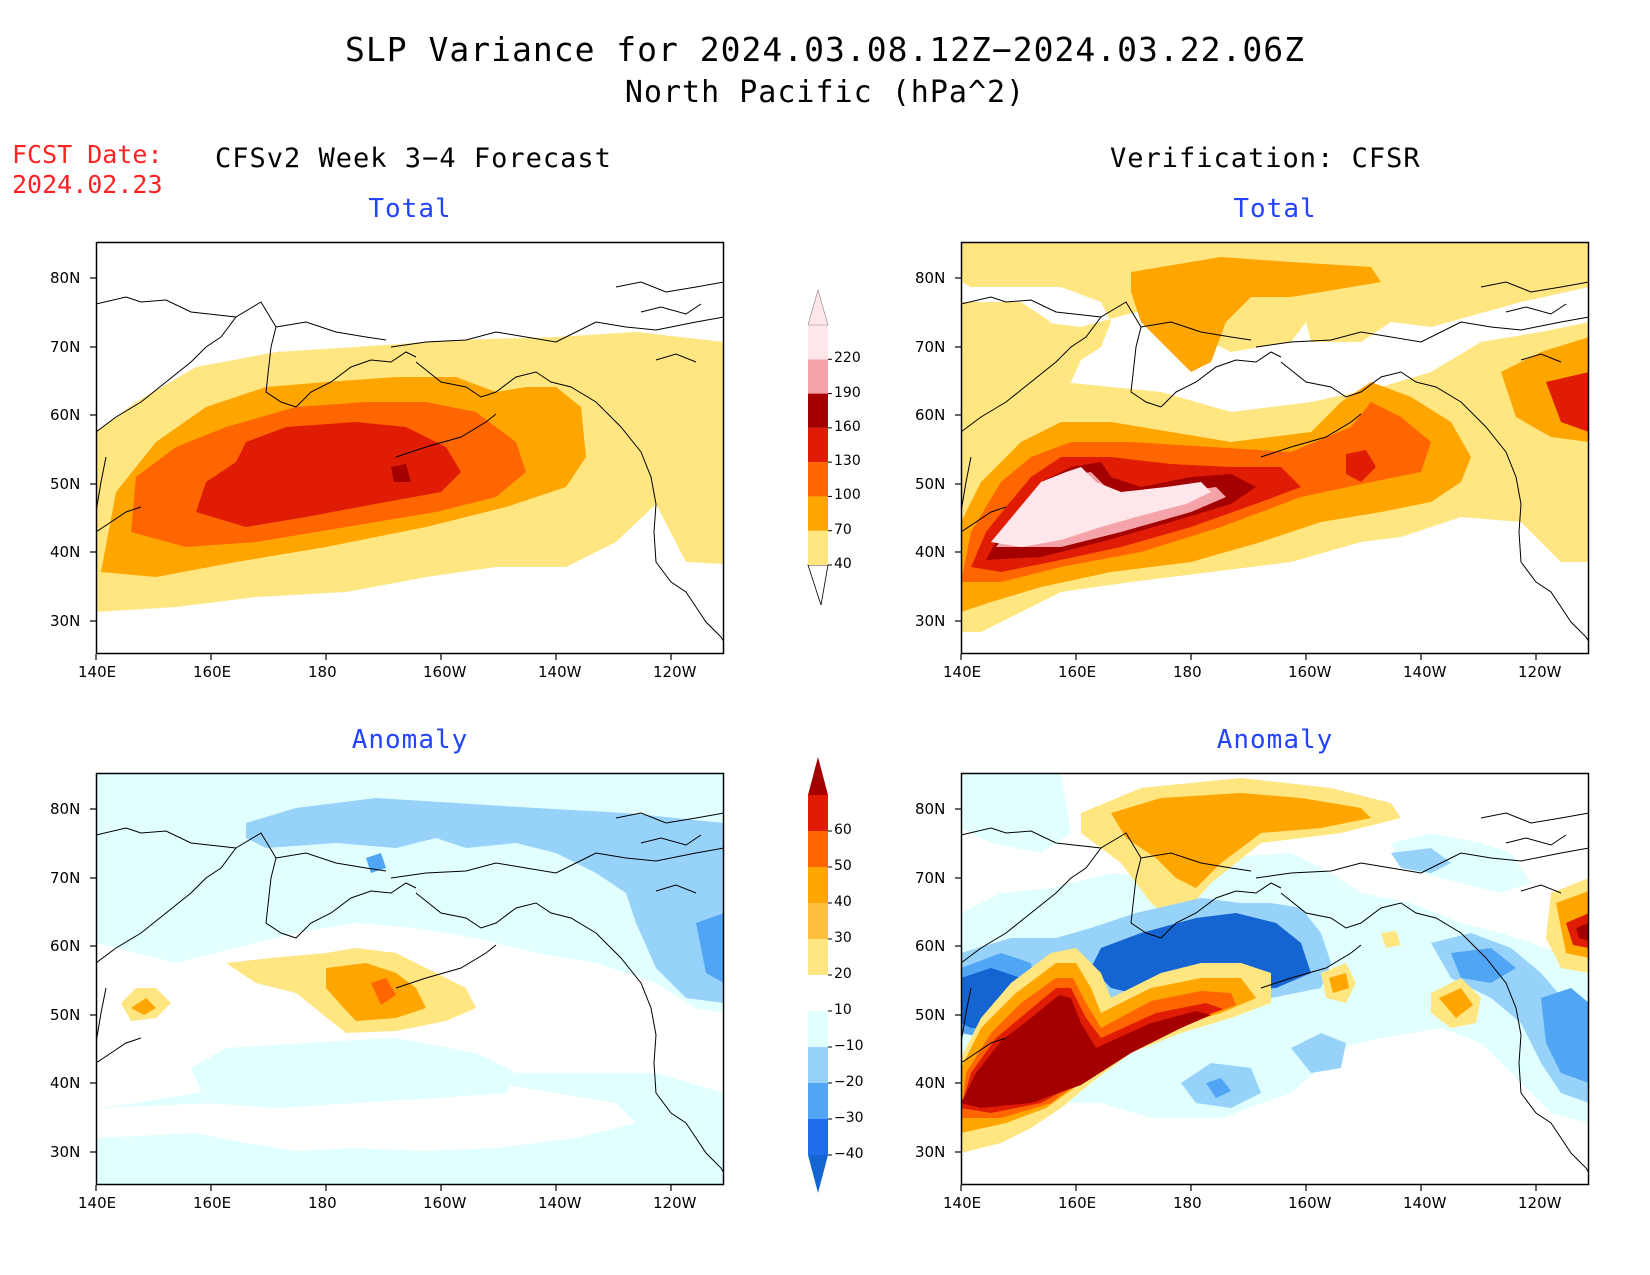  I want to click on colorbar-label: 40, so click(843, 564).